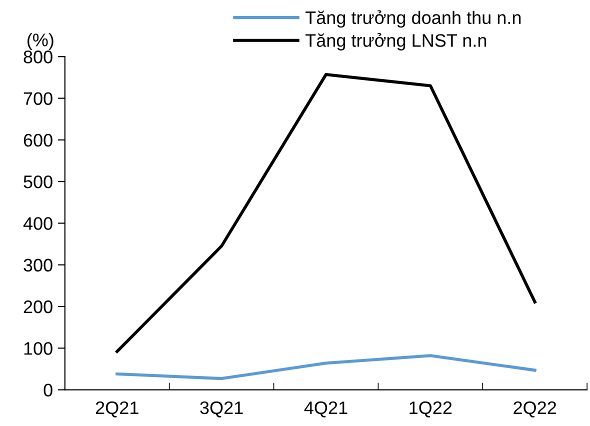  What do you see at coordinates (38, 307) in the screenshot?
I see `y-tick-label: 200` at bounding box center [38, 307].